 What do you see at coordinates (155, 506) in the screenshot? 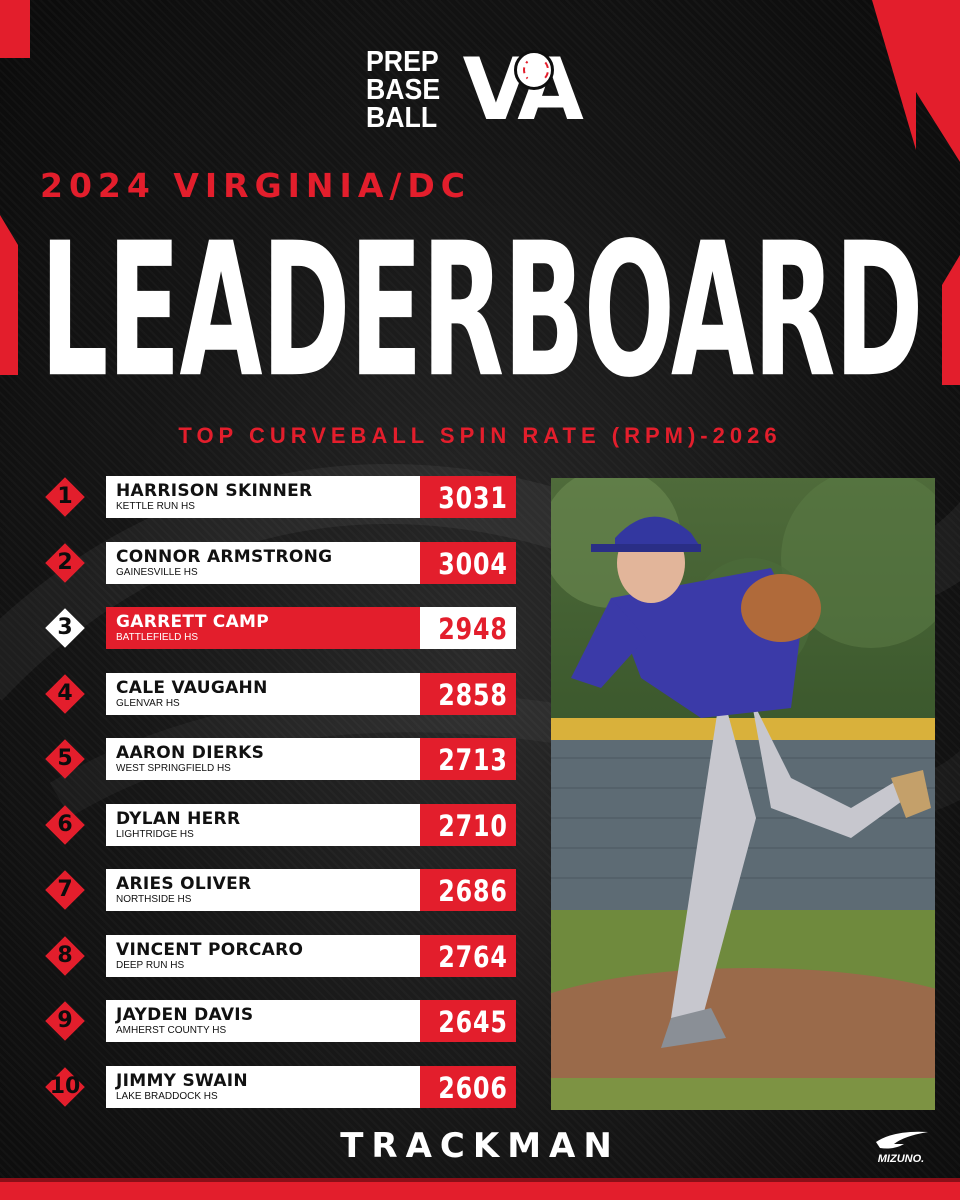
I see `player-school: KETTLE RUN HS` at bounding box center [155, 506].